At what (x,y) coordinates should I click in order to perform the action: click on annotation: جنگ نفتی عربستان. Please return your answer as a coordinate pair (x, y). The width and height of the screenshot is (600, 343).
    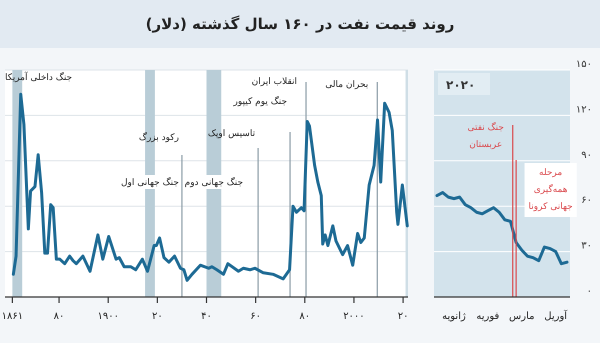
    Looking at the image, I should click on (485, 135).